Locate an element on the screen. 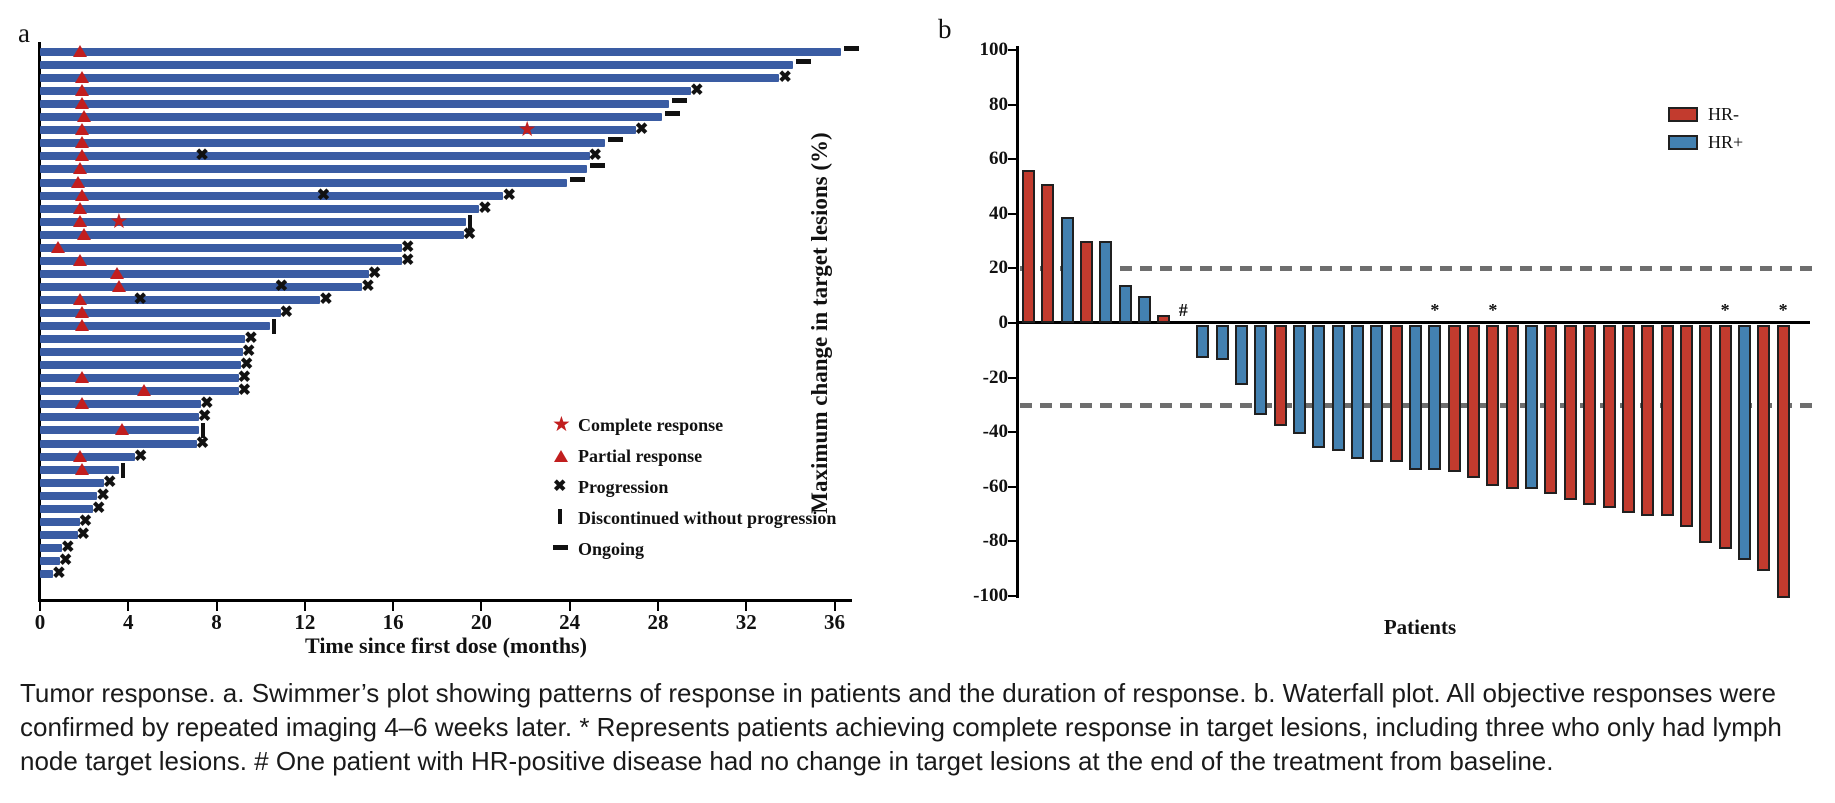  complete-response-icon: ★ is located at coordinates (561, 424).